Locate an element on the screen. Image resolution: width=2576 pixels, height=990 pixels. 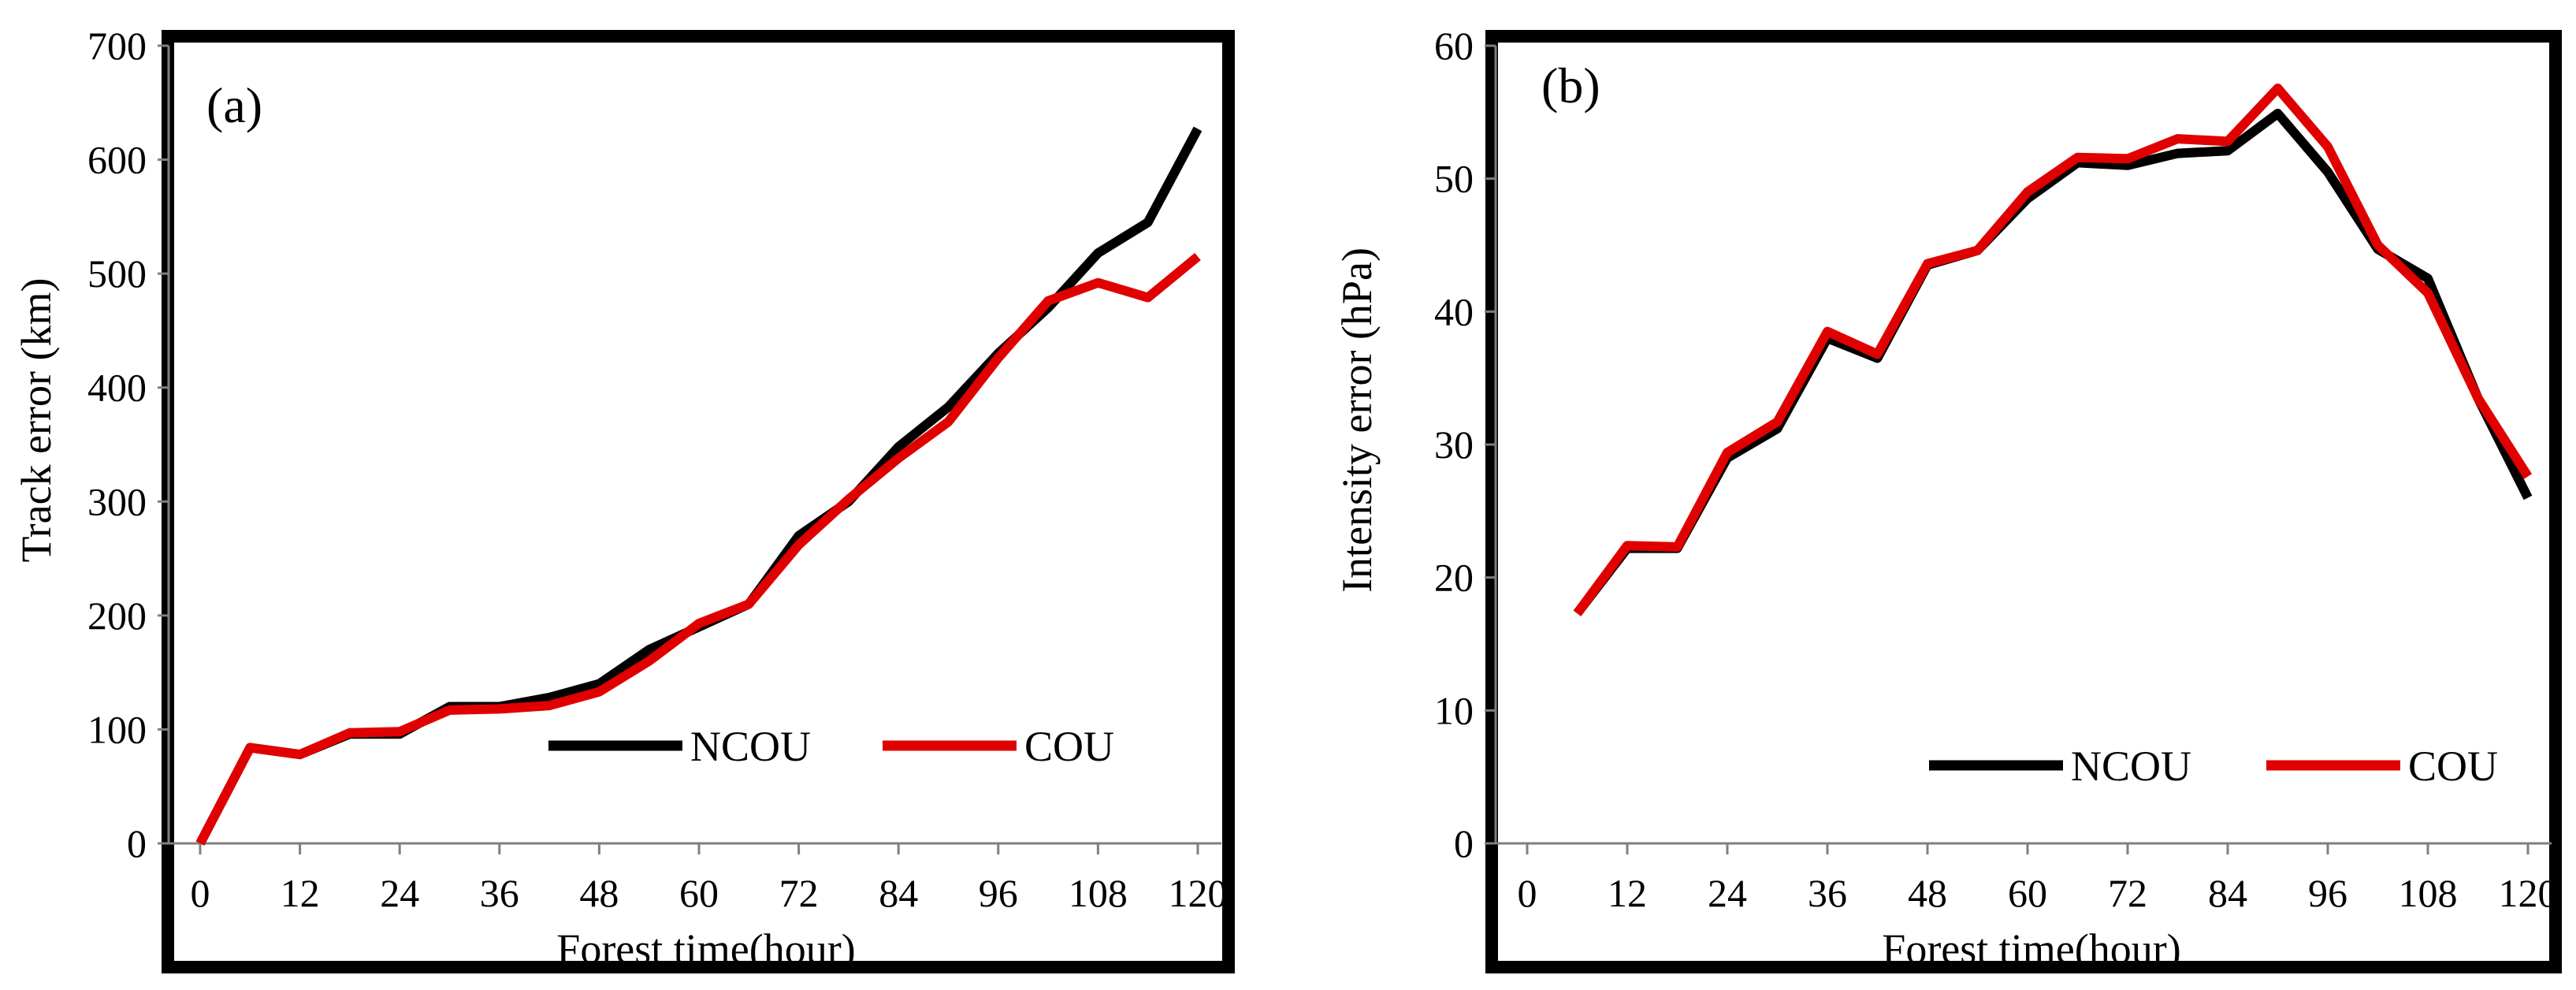
y-tick-label: 300 is located at coordinates (117, 501).